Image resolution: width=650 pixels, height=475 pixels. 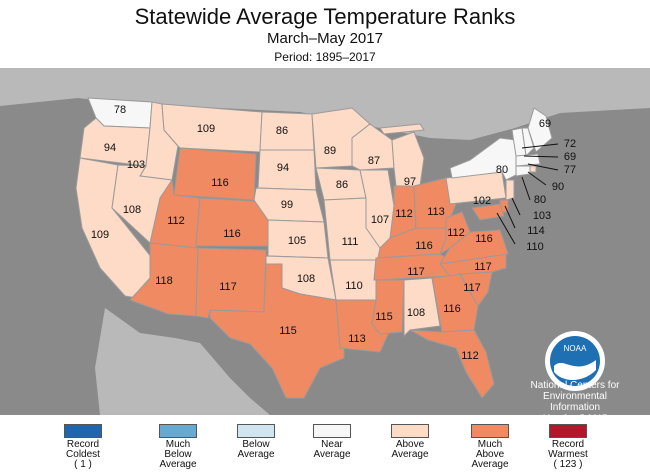 I want to click on rank-label-va: 116, so click(x=484, y=239).